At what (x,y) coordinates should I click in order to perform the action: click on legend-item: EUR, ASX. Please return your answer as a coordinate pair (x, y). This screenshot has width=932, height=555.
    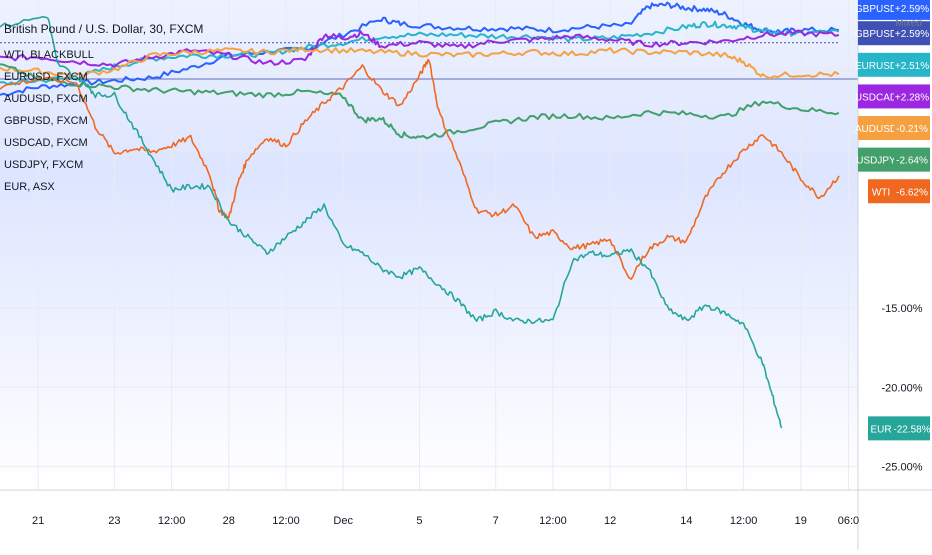
    Looking at the image, I should click on (29, 187).